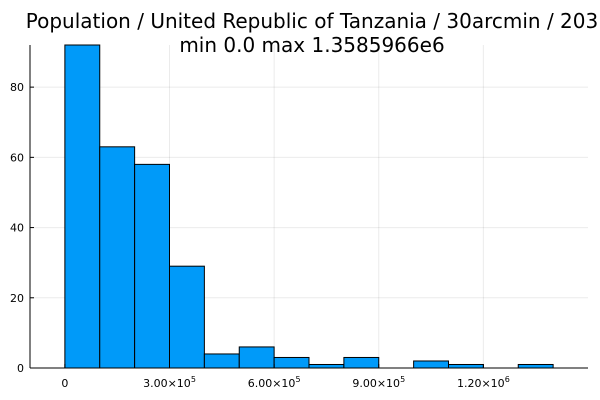 Image resolution: width=600 pixels, height=400 pixels. Describe the element at coordinates (274, 382) in the screenshot. I see `x-tick-label: 6.00×10⁵` at that location.